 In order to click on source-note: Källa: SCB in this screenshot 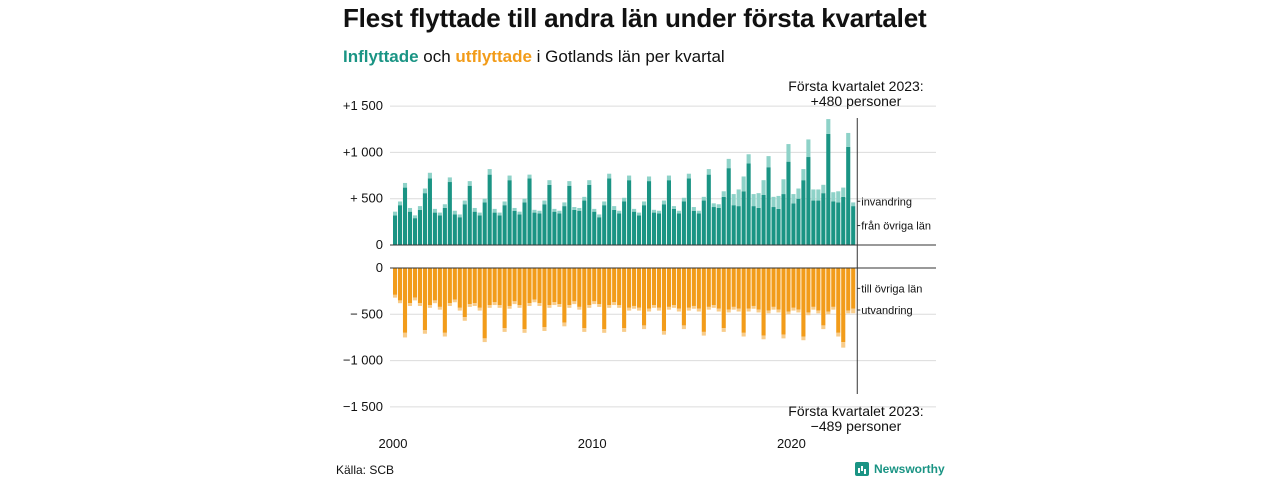, I will do `click(365, 470)`.